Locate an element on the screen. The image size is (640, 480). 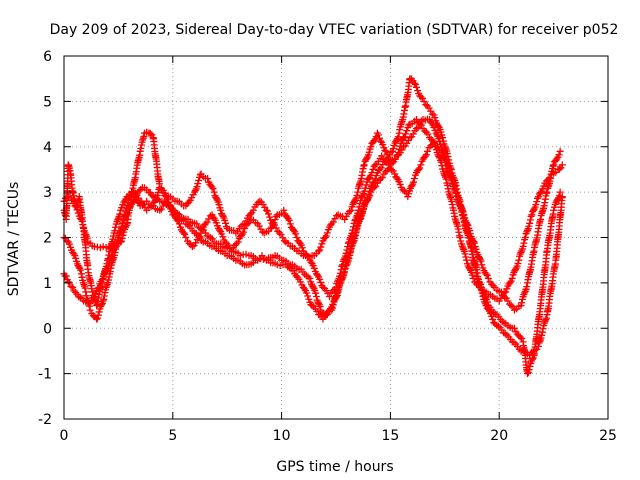
y-axis-label: SDTVAR / TECUs is located at coordinates (14, 239).